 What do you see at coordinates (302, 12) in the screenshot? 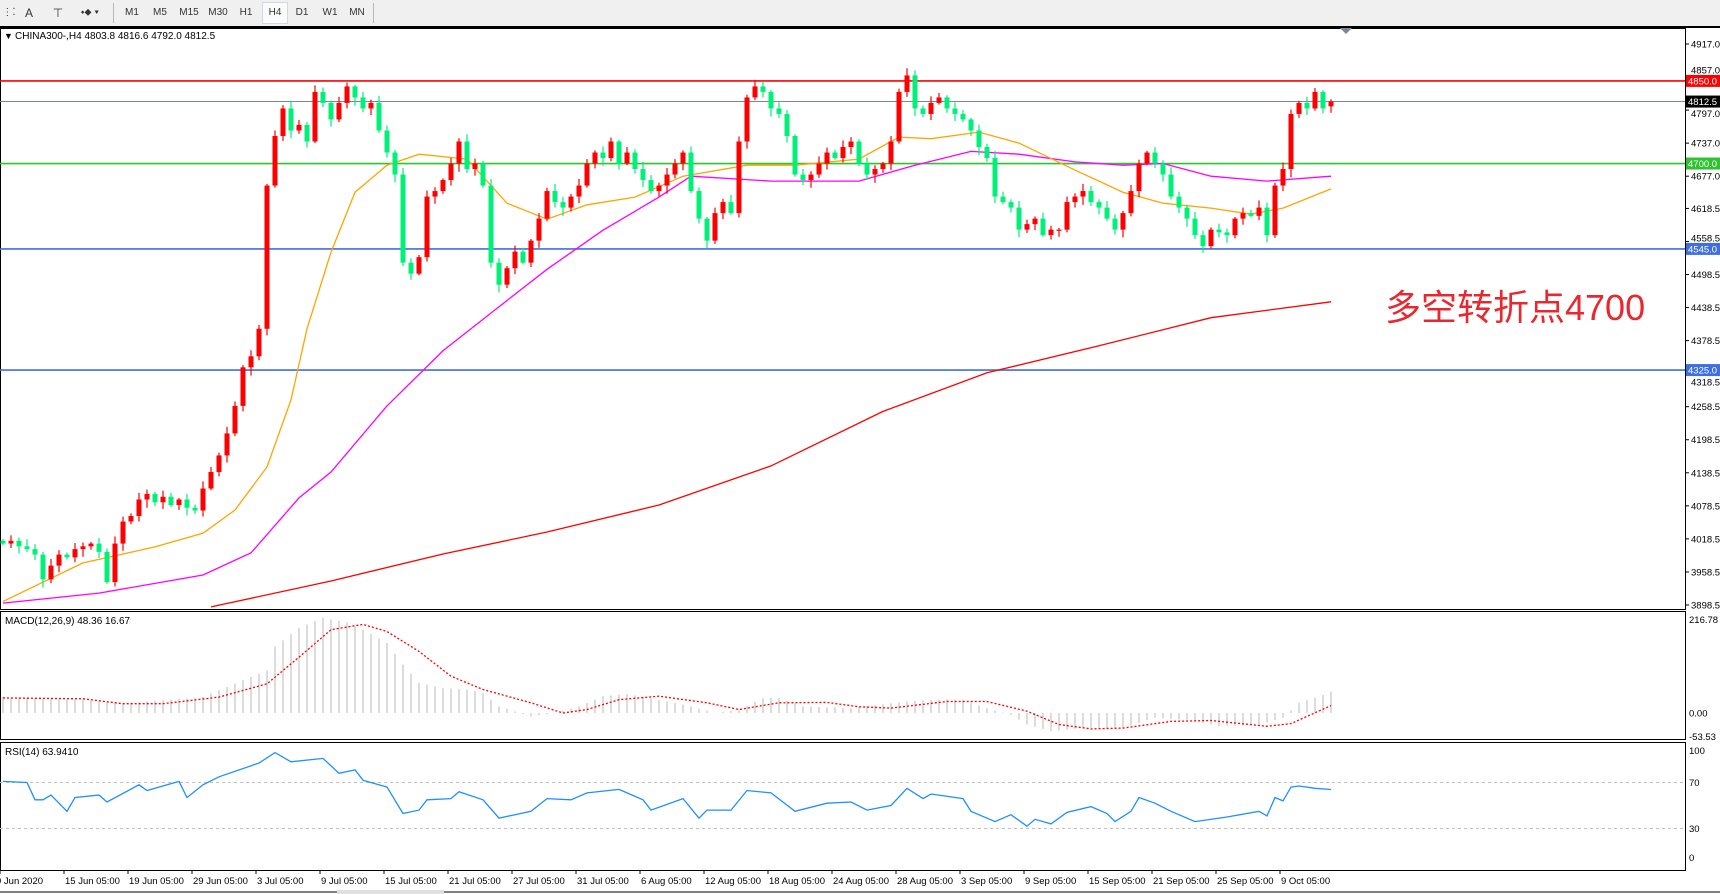
I see `timeframe-d1: D1` at bounding box center [302, 12].